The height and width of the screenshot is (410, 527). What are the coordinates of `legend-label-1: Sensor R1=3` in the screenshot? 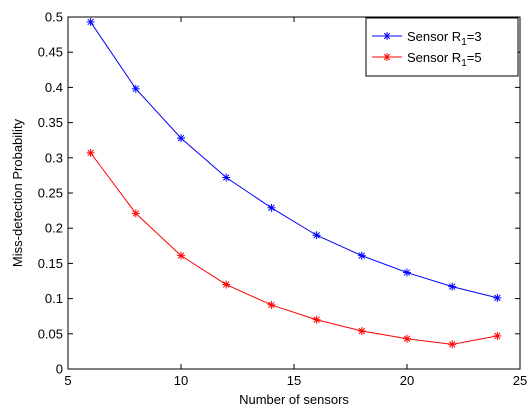 It's located at (444, 38).